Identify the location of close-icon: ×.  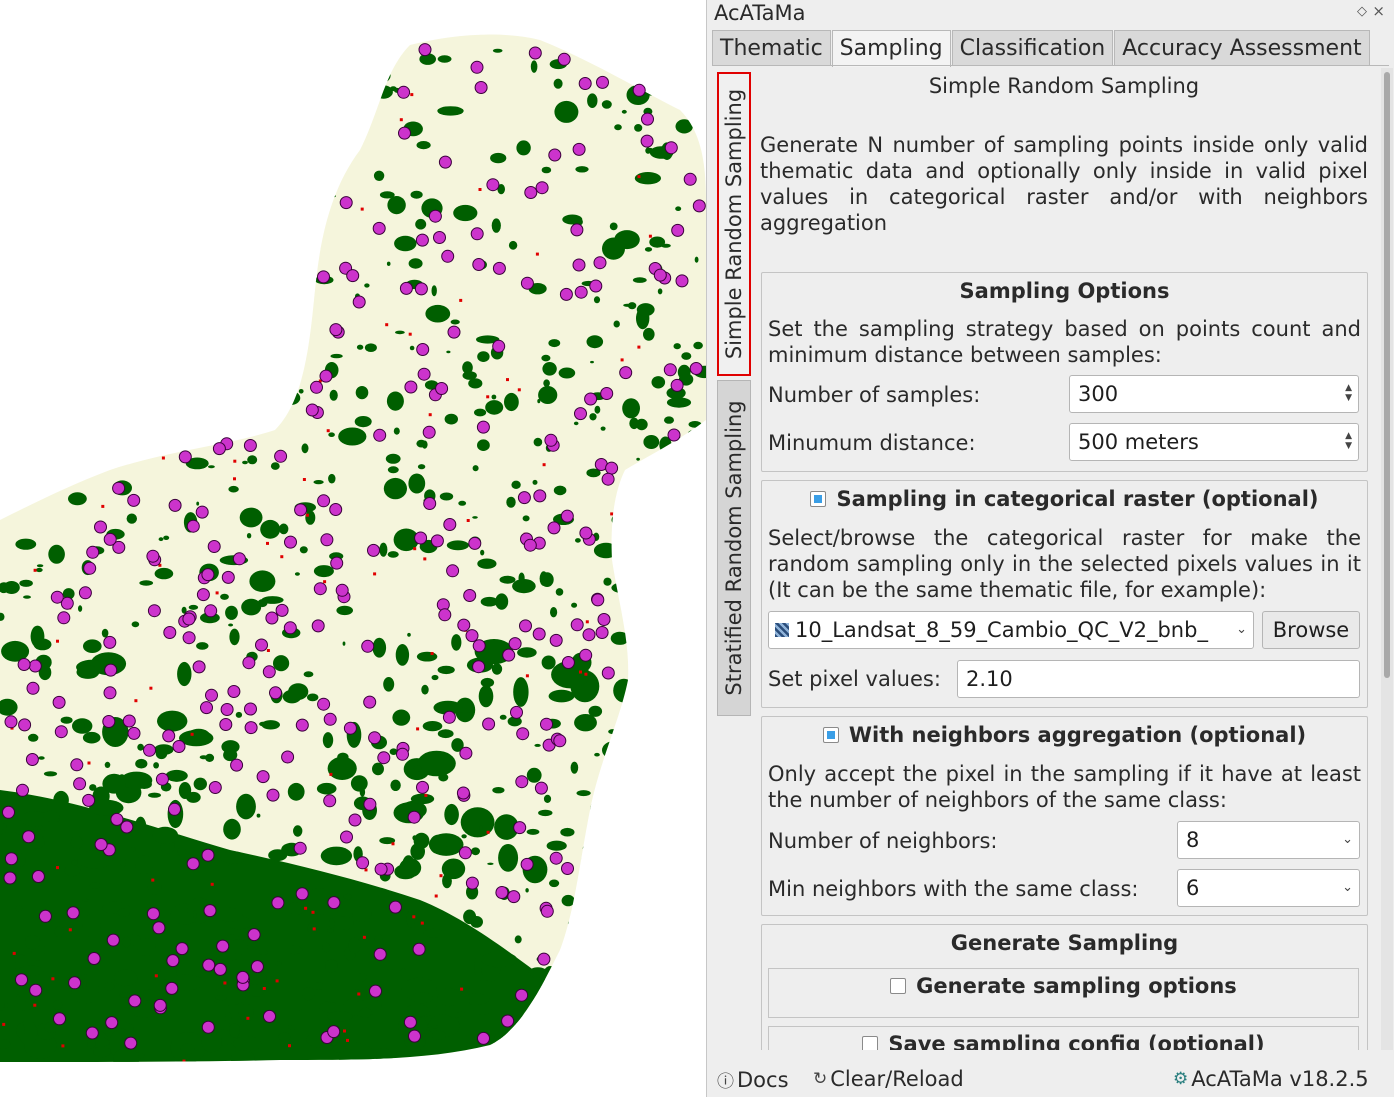
(1378, 11).